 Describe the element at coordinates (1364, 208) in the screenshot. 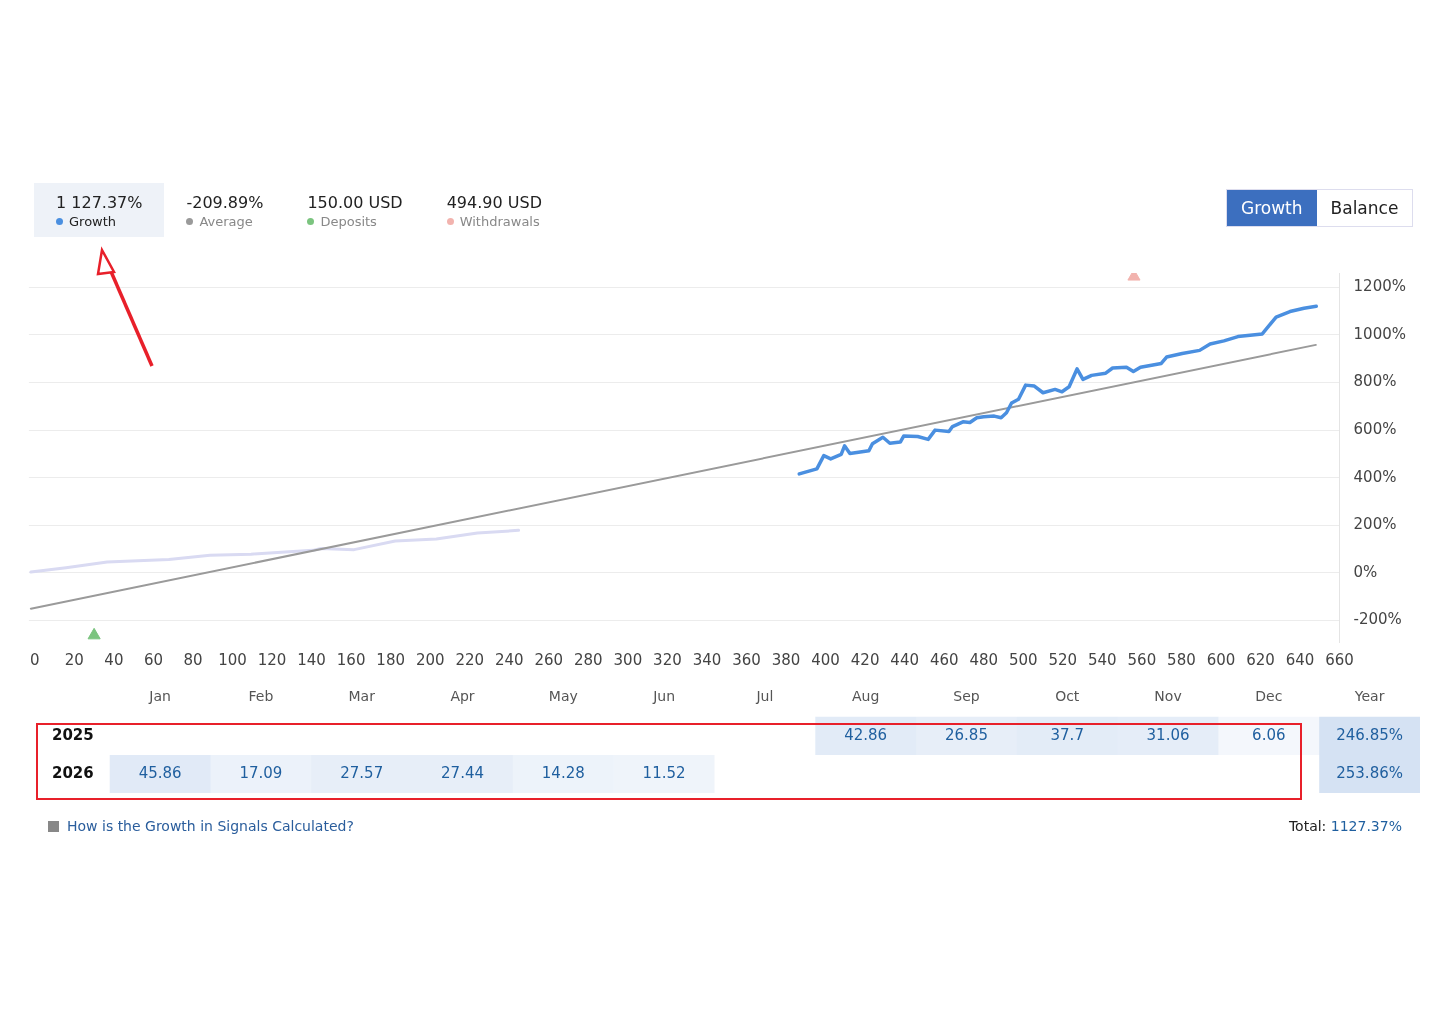

I see `text: Balance` at that location.